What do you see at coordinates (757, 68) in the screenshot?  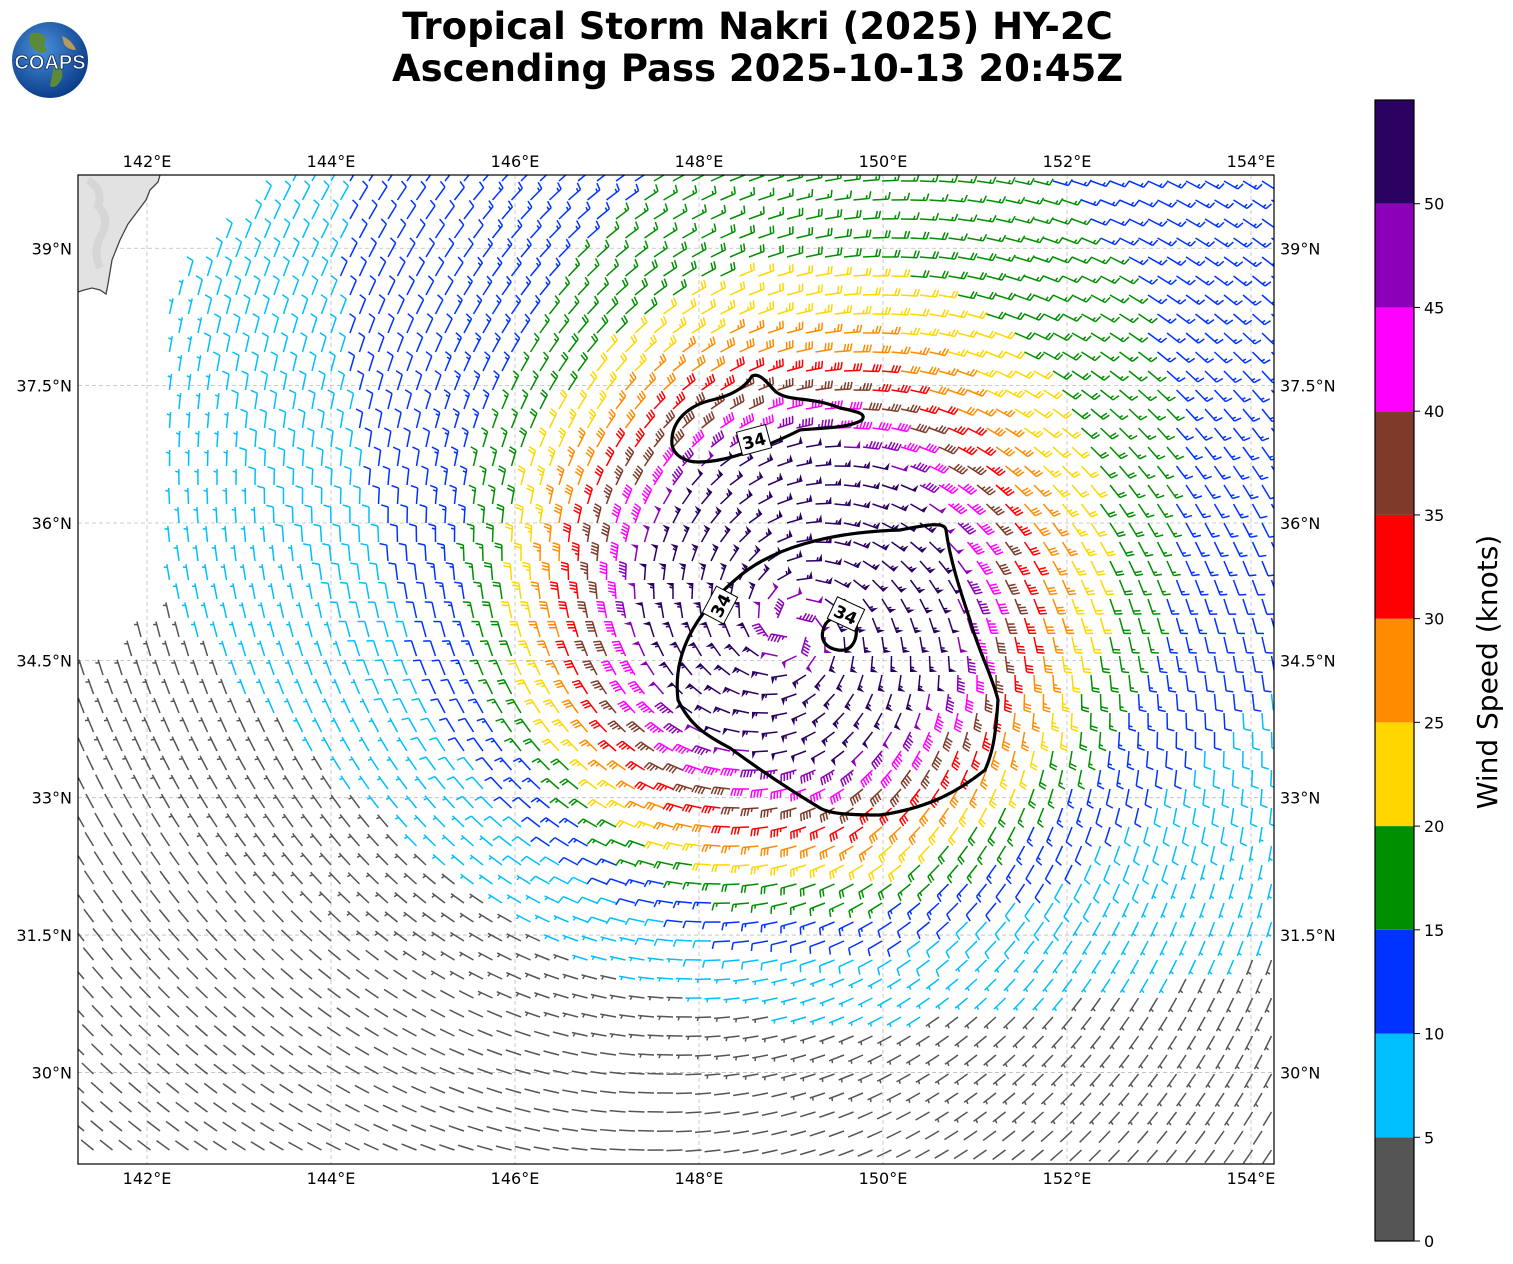 I see `map-title-line-2: Ascending Pass 2025-10-13 20:45Z` at bounding box center [757, 68].